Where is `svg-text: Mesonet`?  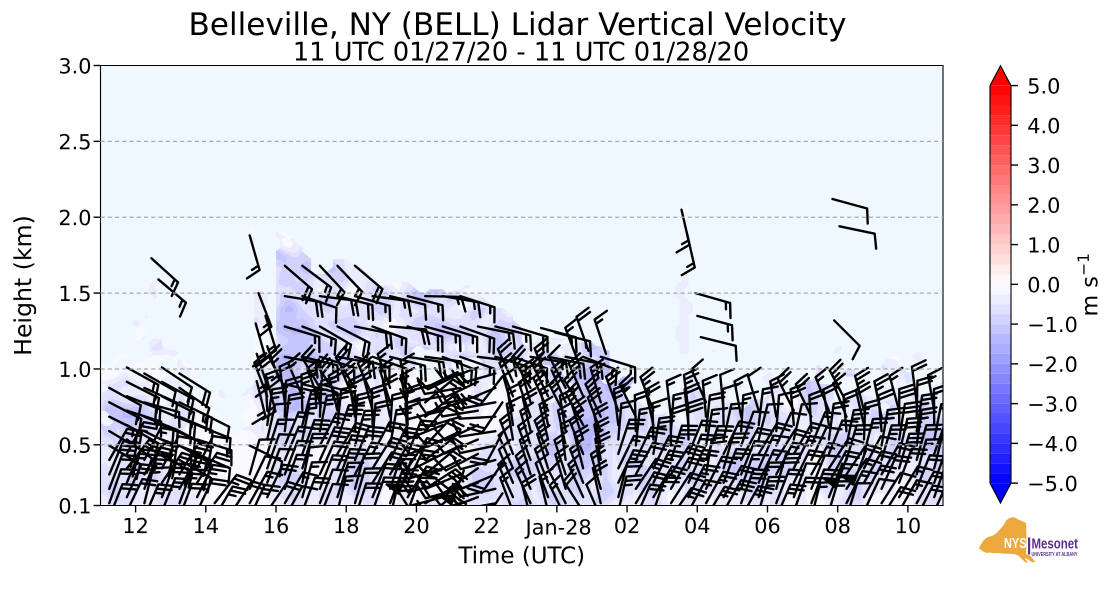 svg-text: Mesonet is located at coordinates (1055, 545).